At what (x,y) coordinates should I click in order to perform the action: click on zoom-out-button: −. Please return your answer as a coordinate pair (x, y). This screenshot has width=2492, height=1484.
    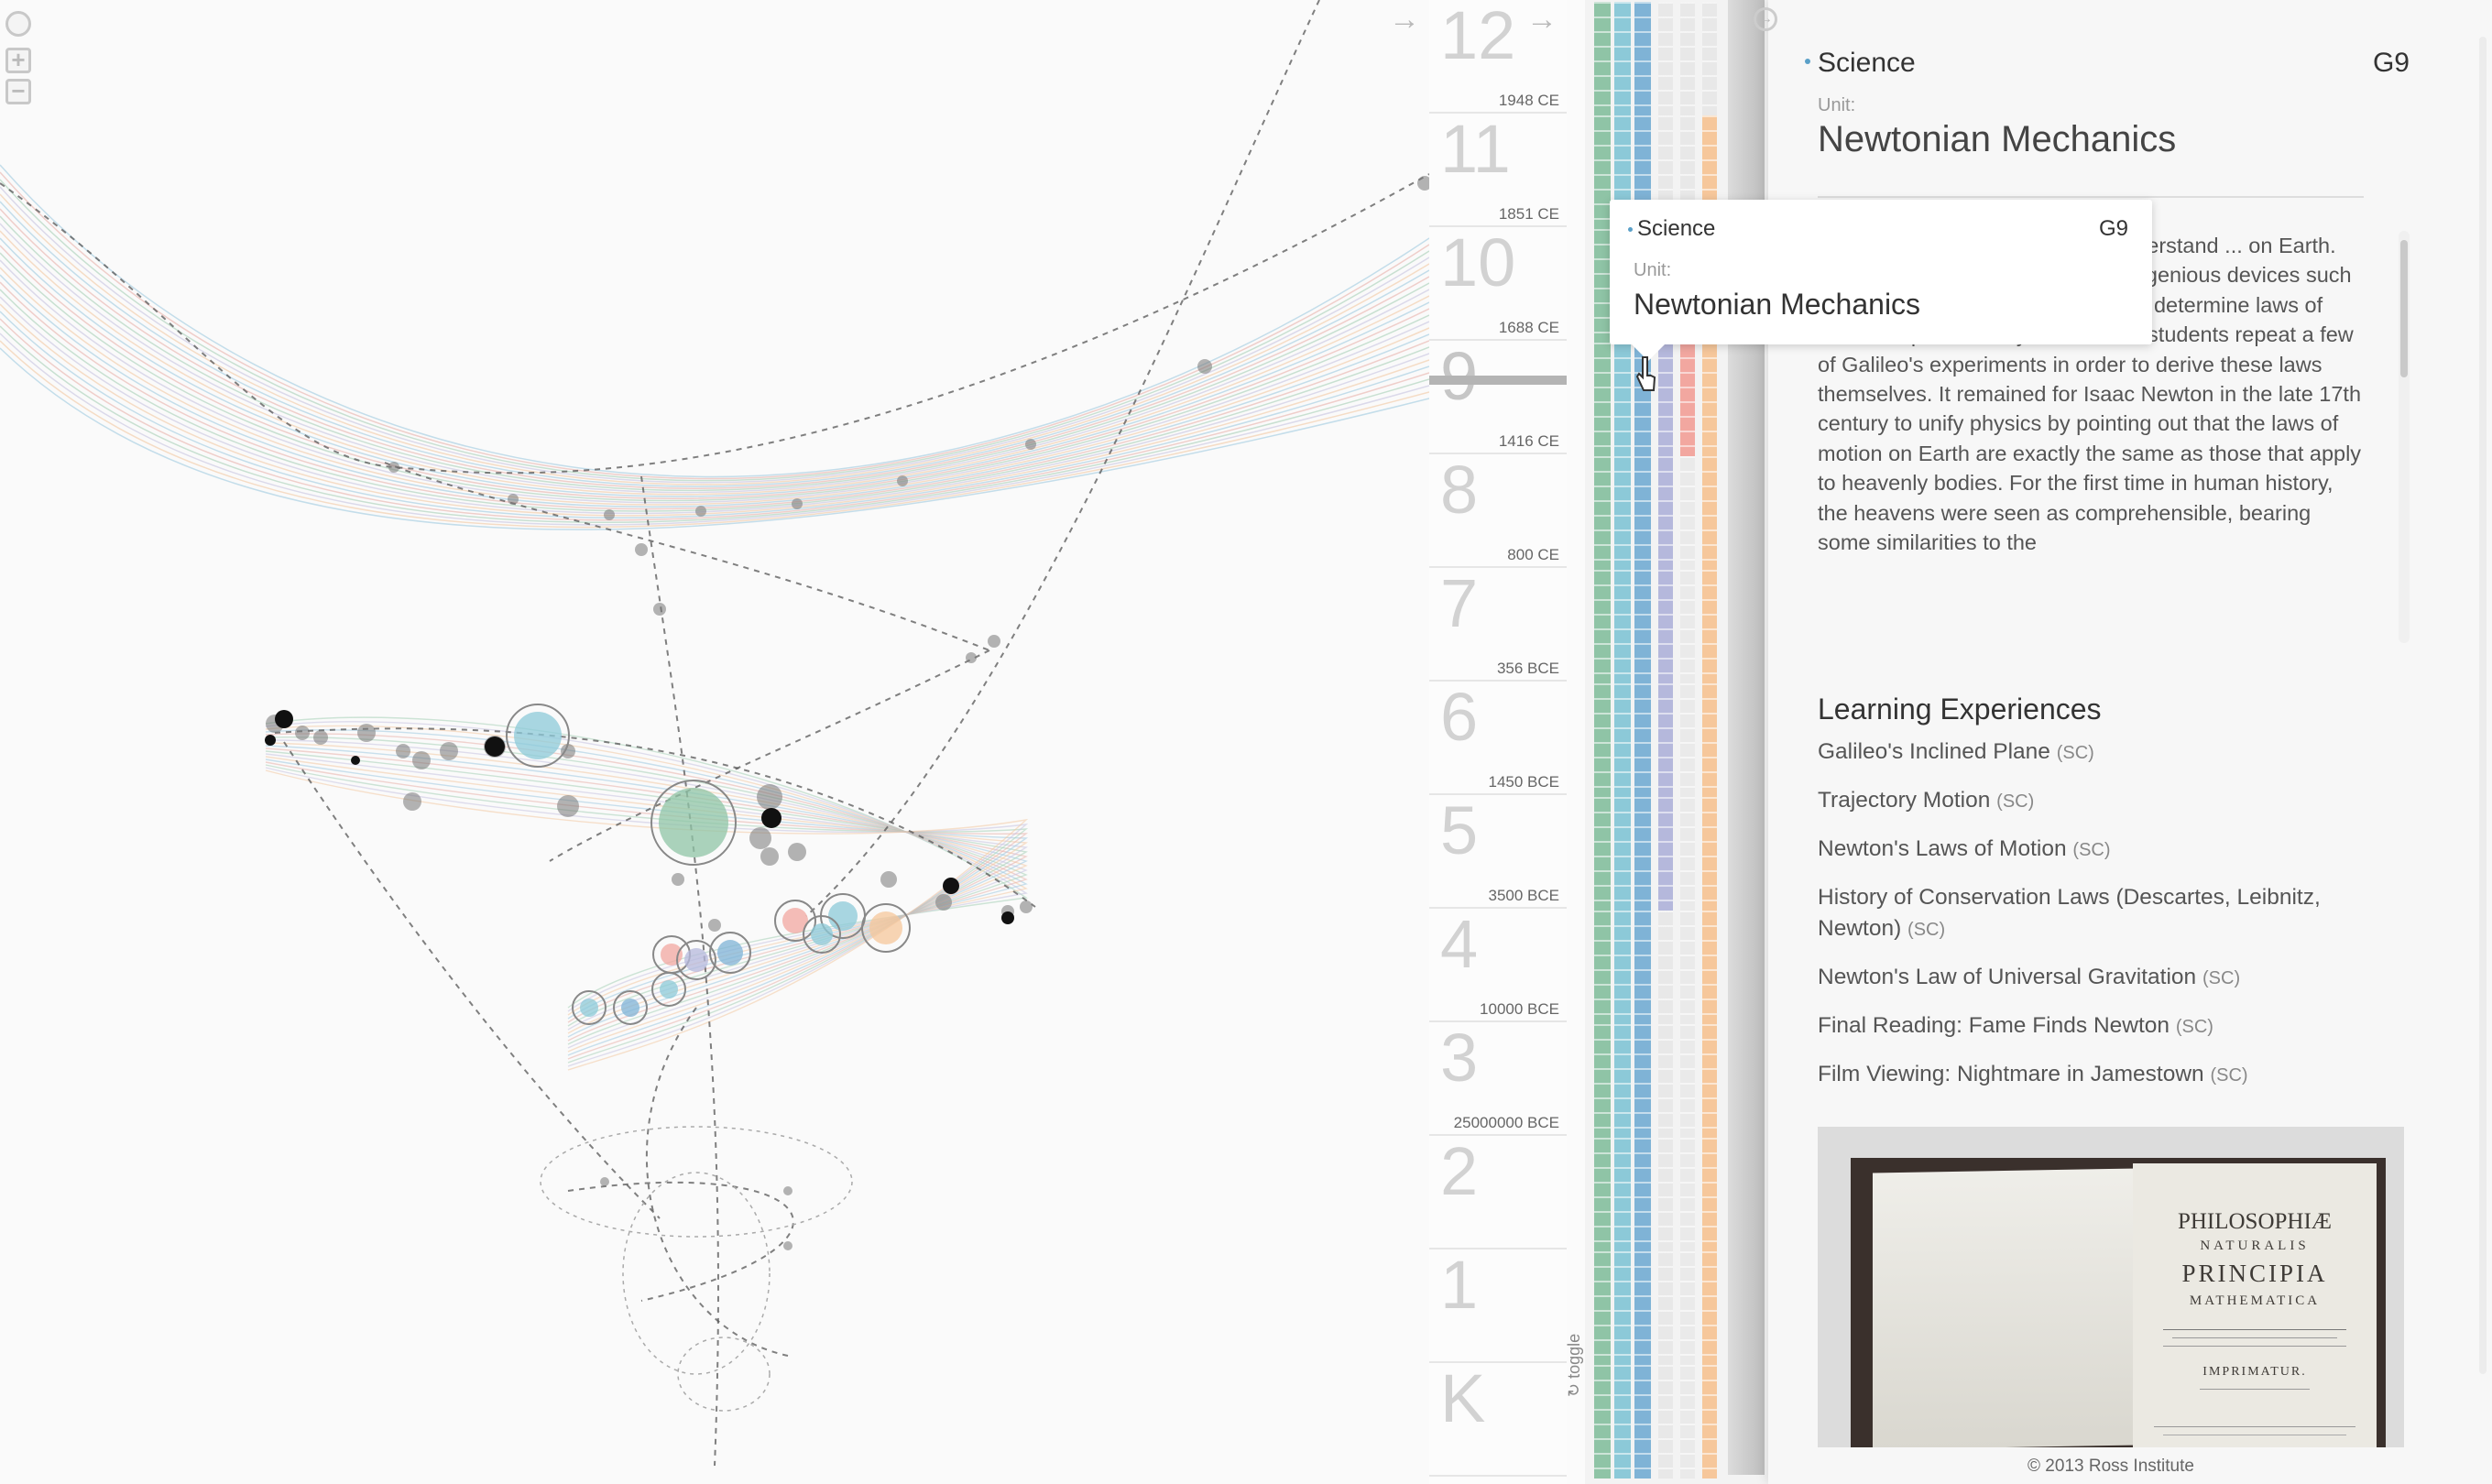
    Looking at the image, I should click on (18, 91).